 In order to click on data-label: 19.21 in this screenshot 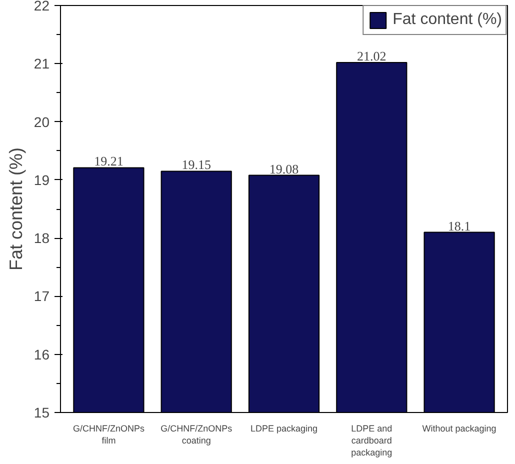, I will do `click(109, 161)`.